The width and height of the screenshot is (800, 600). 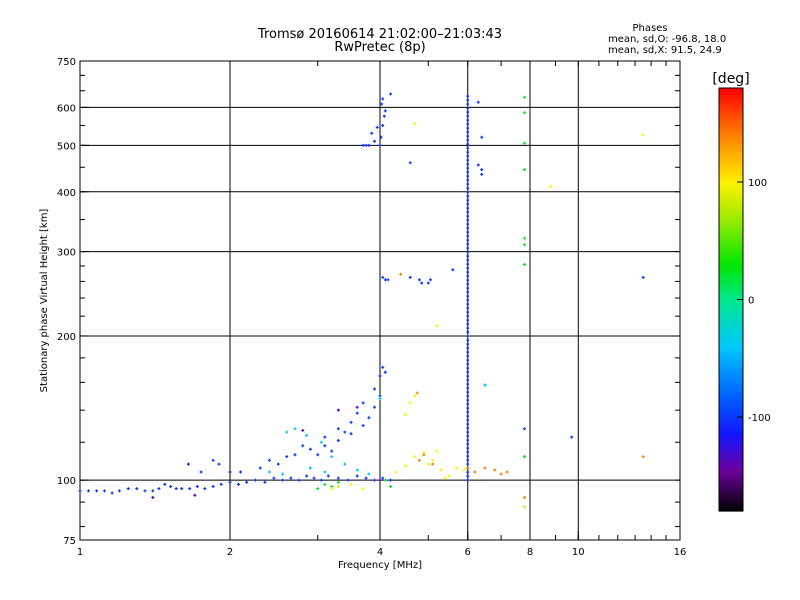 I want to click on colorbar-label: [deg], so click(x=730, y=79).